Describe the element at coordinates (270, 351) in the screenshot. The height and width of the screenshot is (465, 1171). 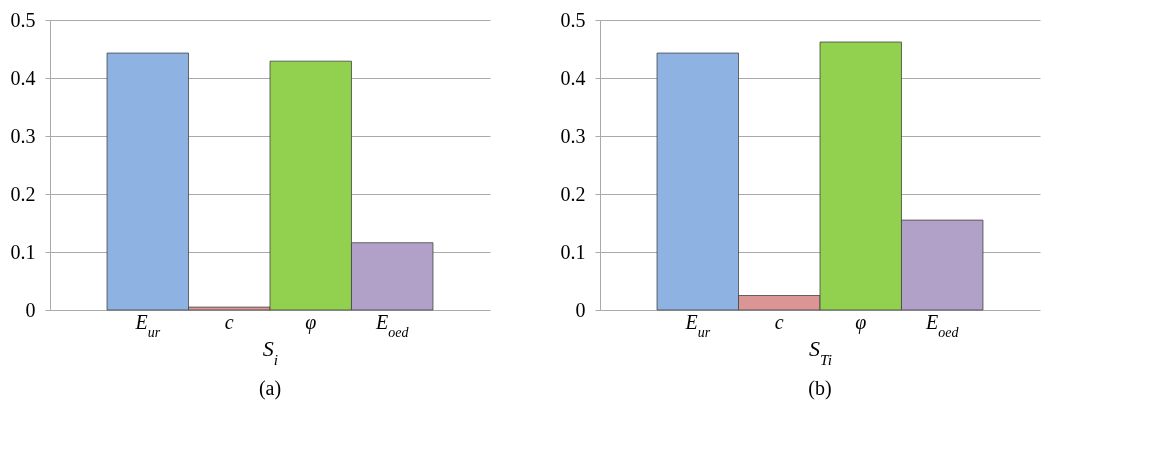
I see `x-axis-title: S$_{i}$` at that location.